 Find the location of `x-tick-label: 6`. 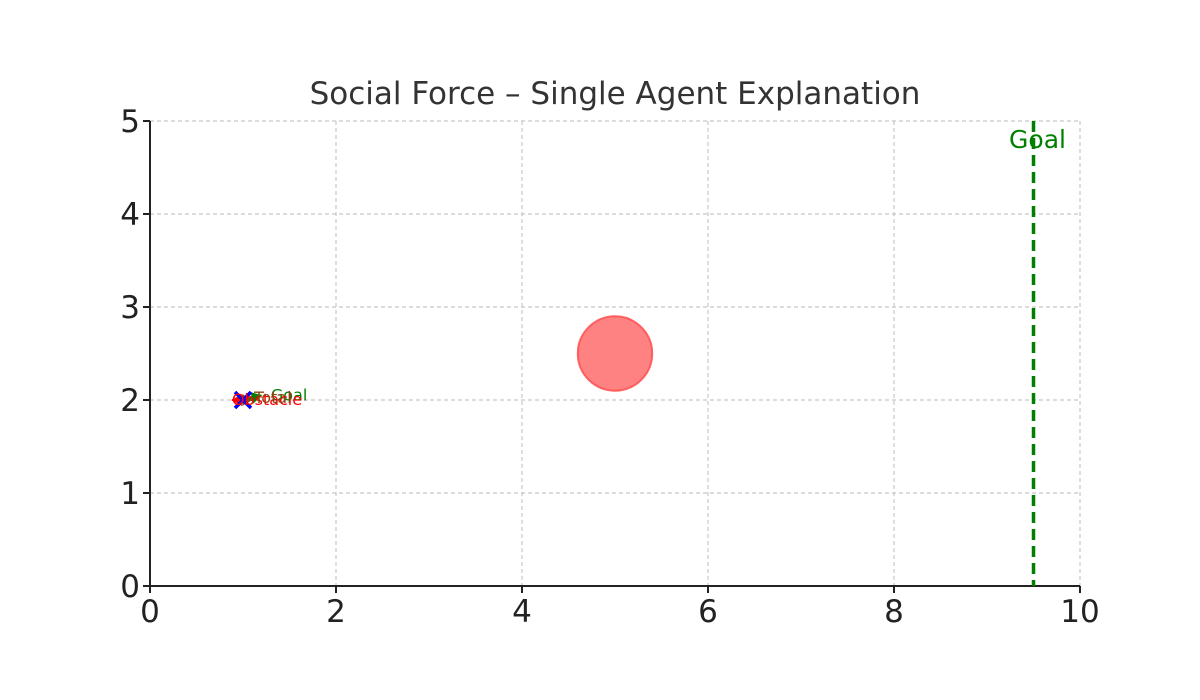

x-tick-label: 6 is located at coordinates (708, 612).